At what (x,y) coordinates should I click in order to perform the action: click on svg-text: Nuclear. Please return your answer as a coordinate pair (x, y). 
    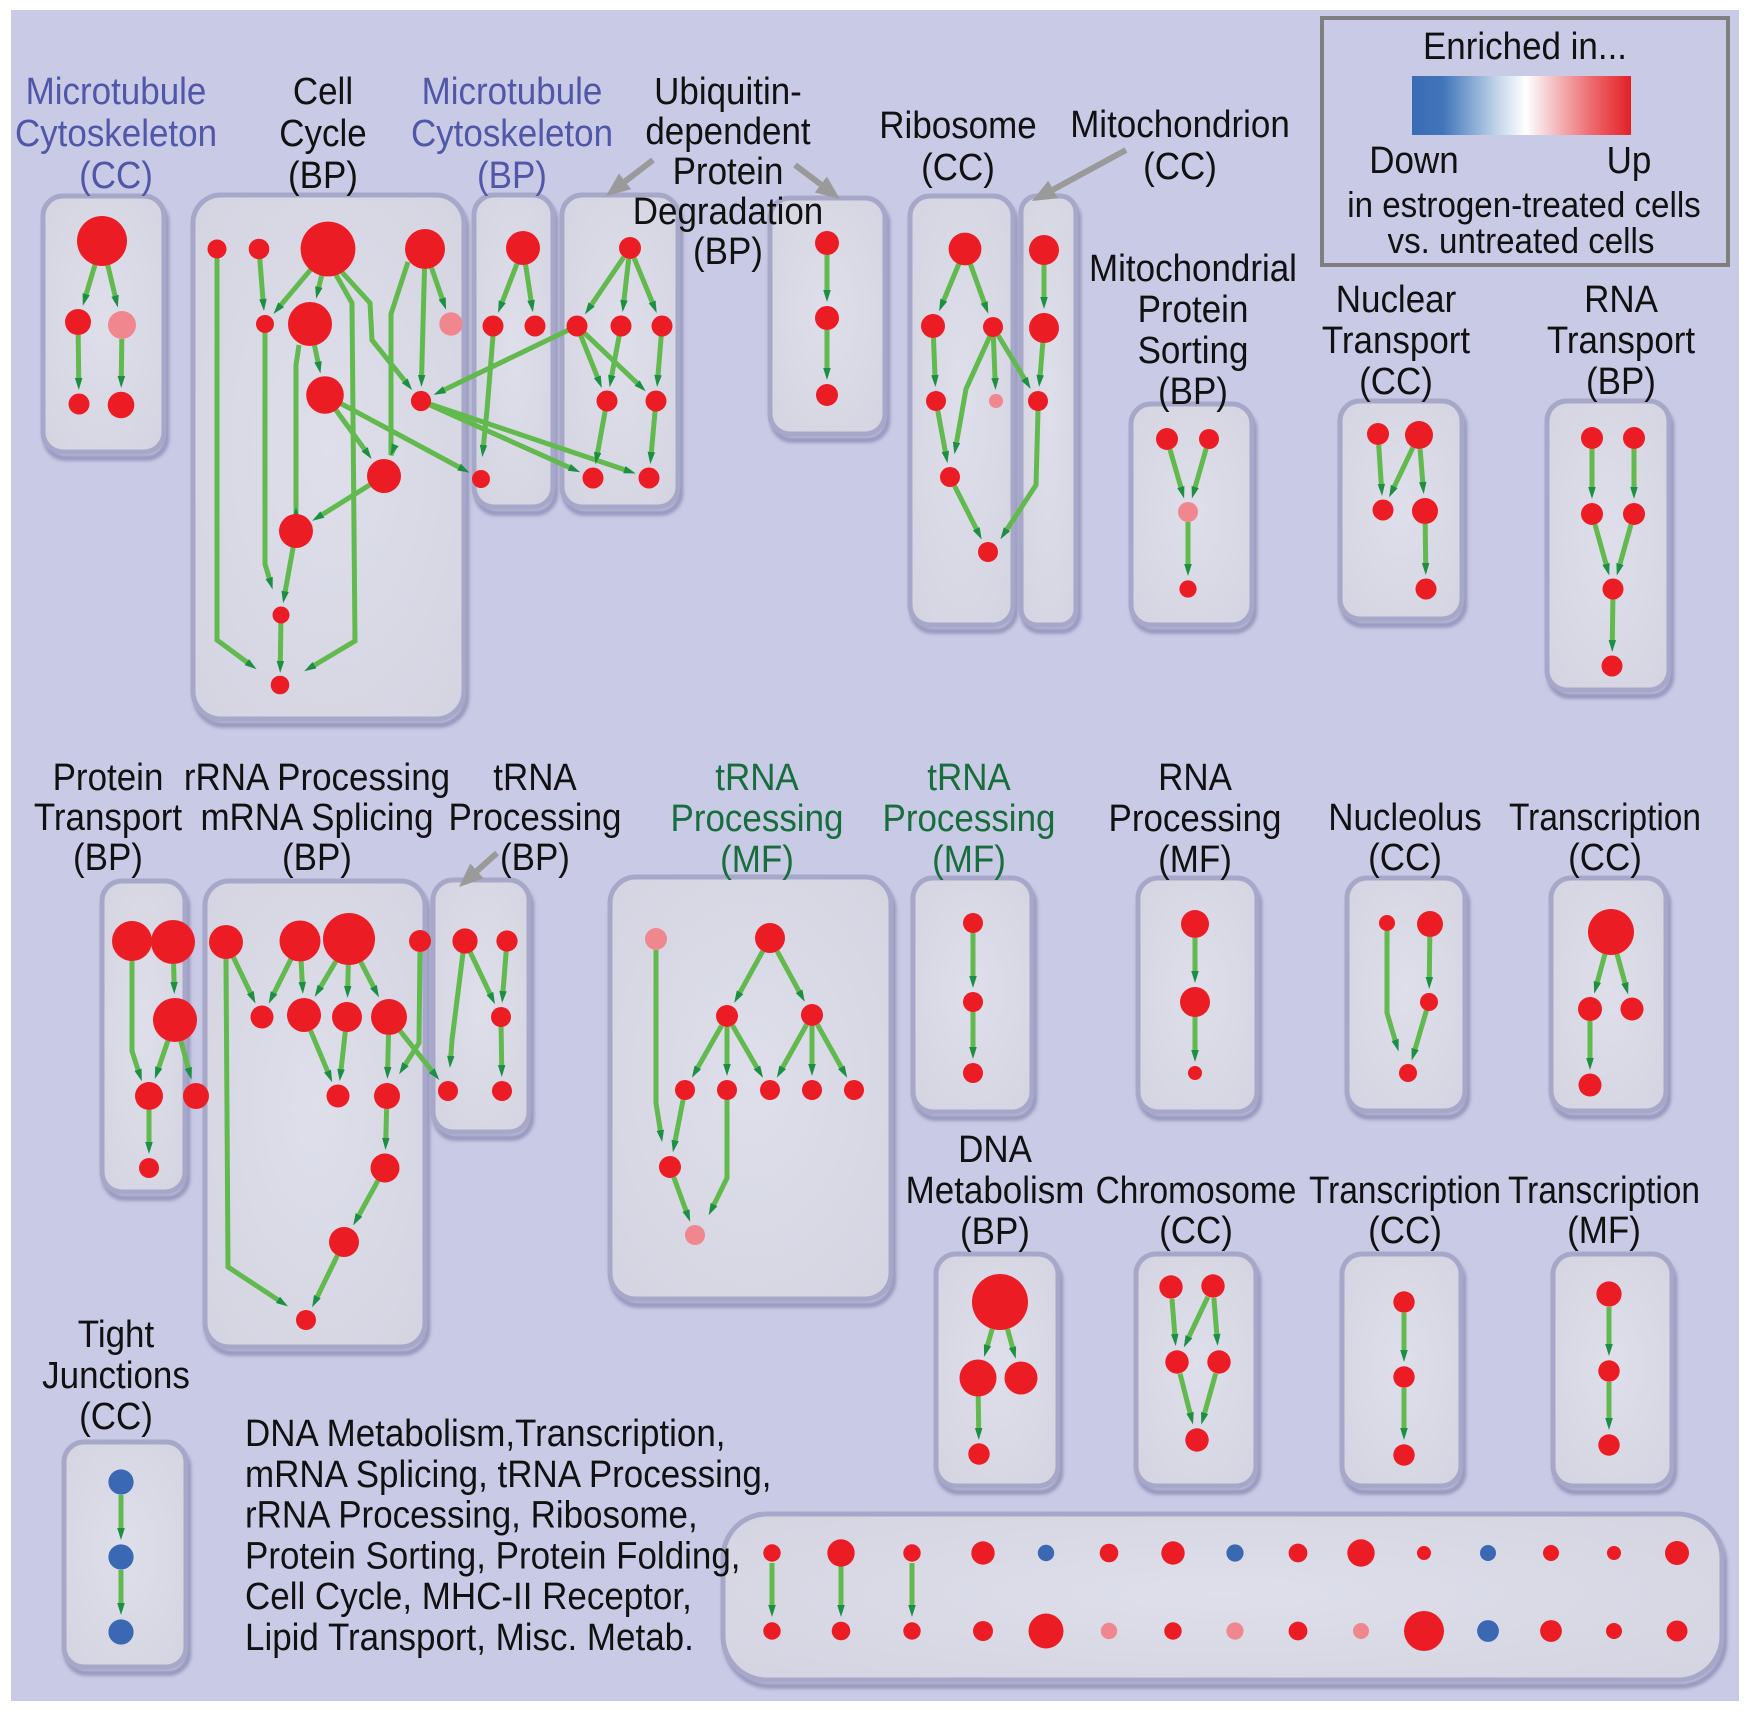
    Looking at the image, I should click on (1396, 300).